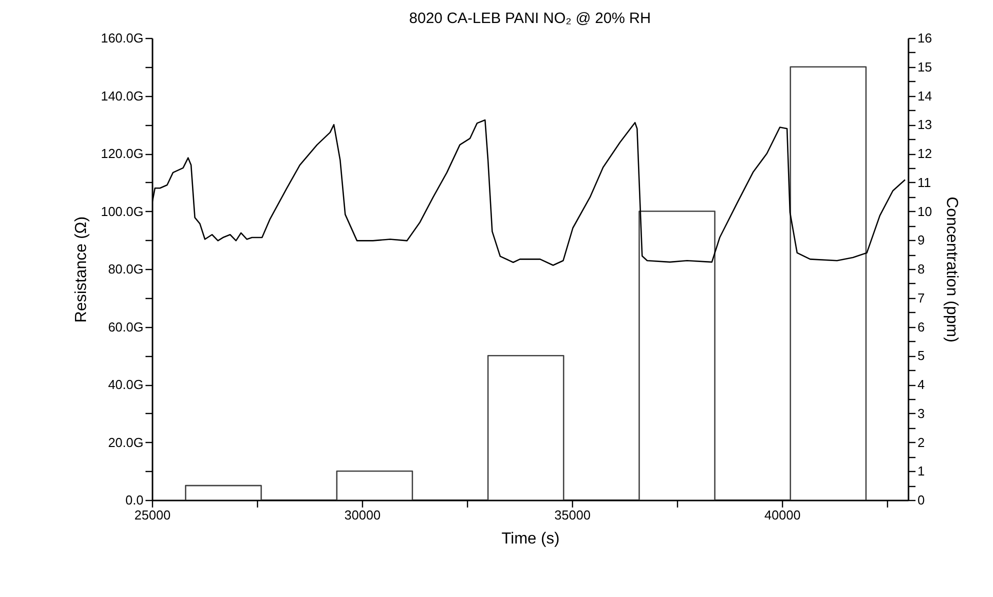 The height and width of the screenshot is (597, 993). Describe the element at coordinates (921, 413) in the screenshot. I see `y2-tick-label: 3` at that location.